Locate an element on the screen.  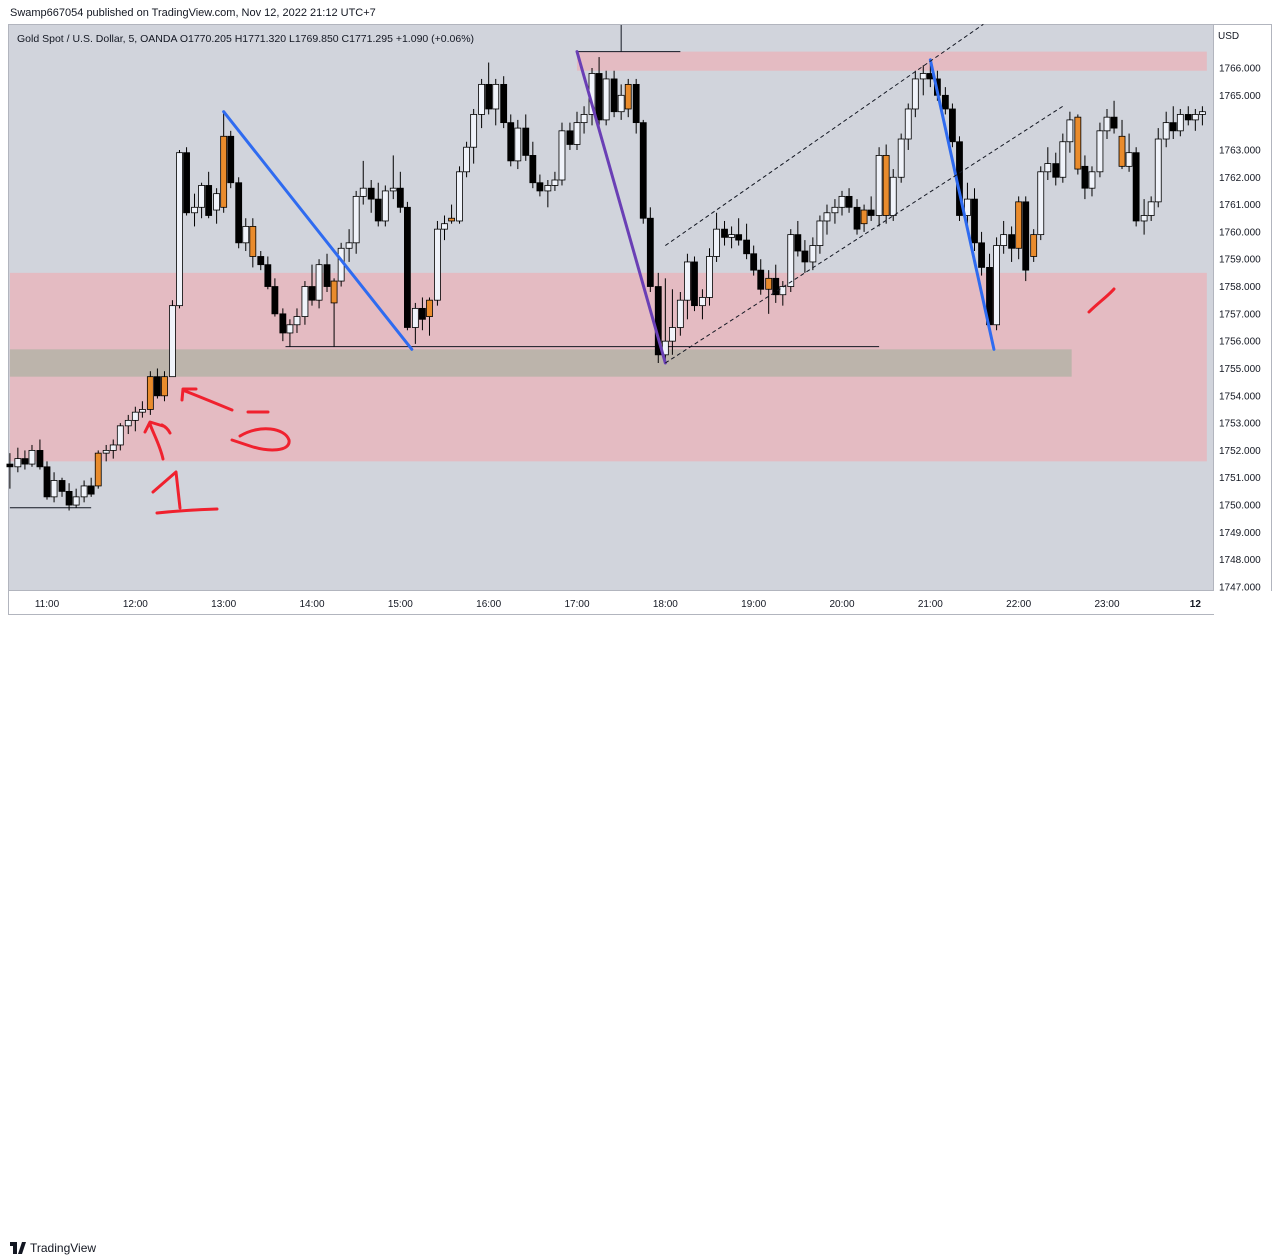
time-tick-label: 20:00 is located at coordinates (841, 604).